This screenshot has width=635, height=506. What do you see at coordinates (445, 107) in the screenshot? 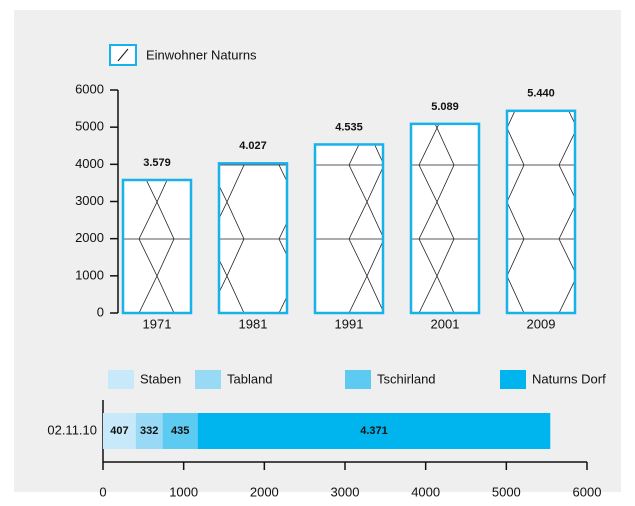
I see `value-label: 5.089` at bounding box center [445, 107].